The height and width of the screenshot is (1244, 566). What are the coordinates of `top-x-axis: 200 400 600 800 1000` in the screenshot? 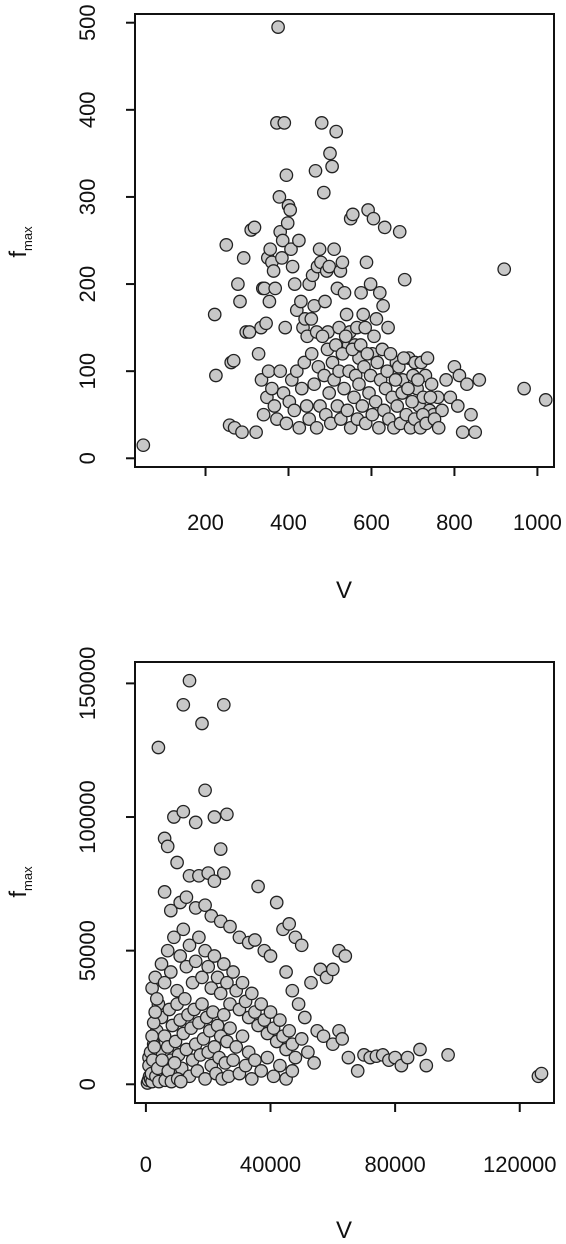 It's located at (374, 501).